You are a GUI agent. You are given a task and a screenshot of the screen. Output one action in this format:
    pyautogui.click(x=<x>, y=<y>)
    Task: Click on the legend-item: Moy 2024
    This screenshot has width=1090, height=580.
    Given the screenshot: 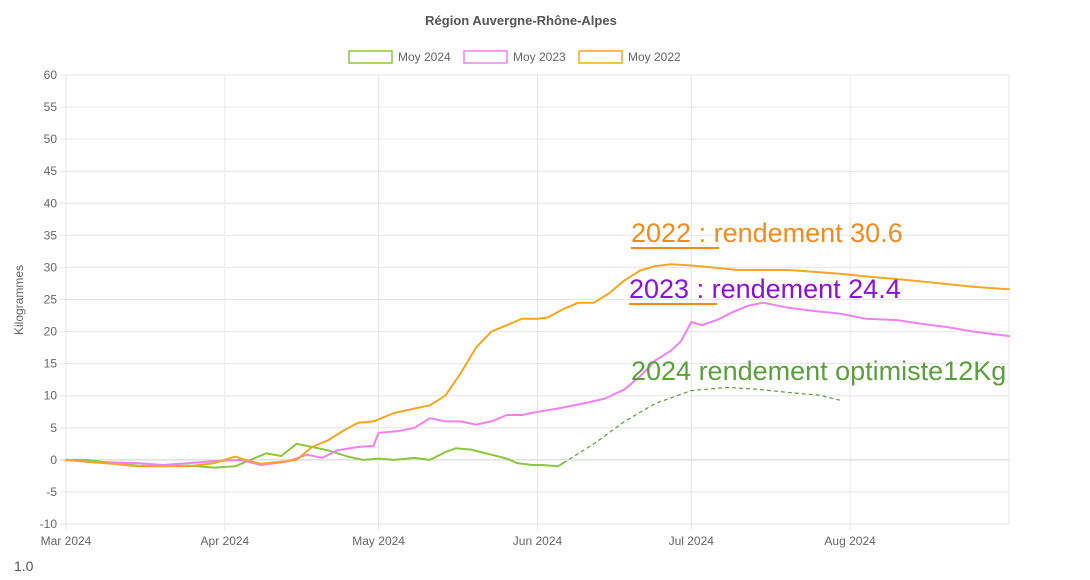 What is the action you would take?
    pyautogui.click(x=399, y=57)
    